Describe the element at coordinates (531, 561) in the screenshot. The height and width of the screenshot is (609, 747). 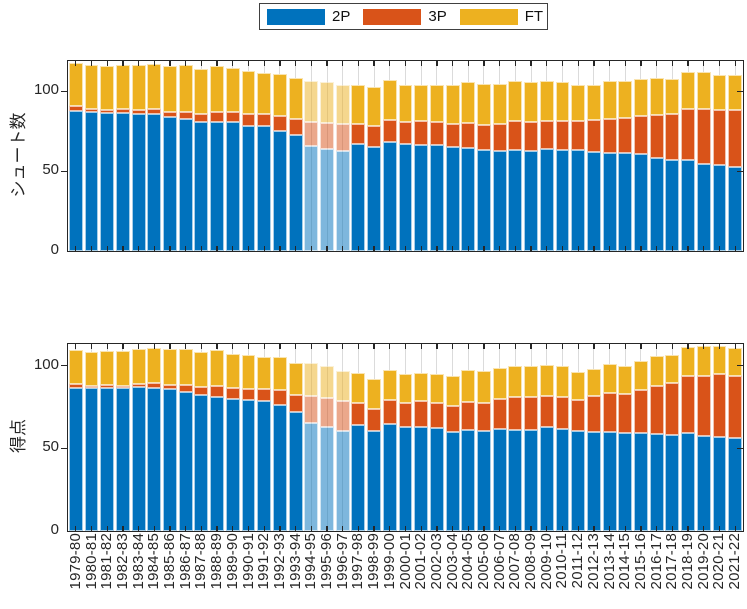
I see `x-tick-label-2008-09: 2008-09` at that location.